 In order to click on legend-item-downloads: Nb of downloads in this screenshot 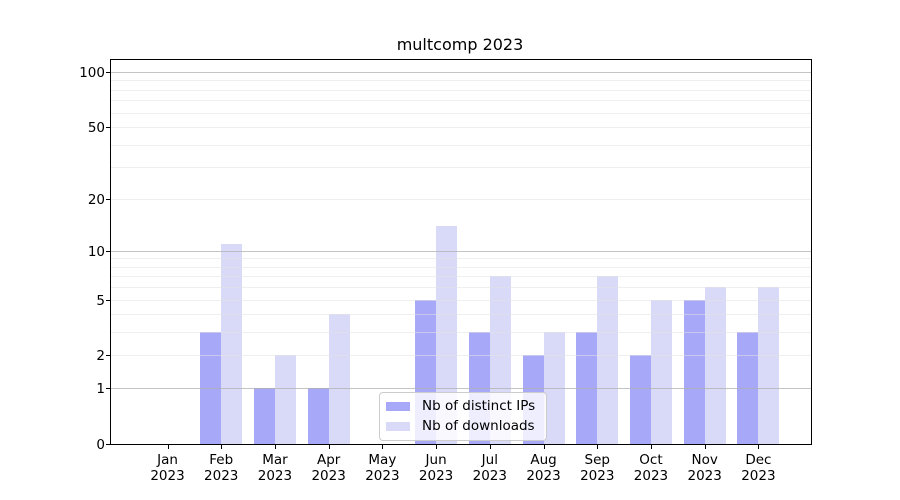, I will do `click(462, 426)`.